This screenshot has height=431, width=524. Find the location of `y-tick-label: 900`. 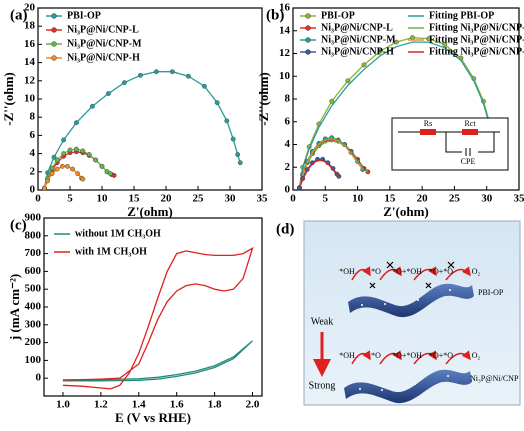

y-tick-label: 900 is located at coordinates (33, 218).